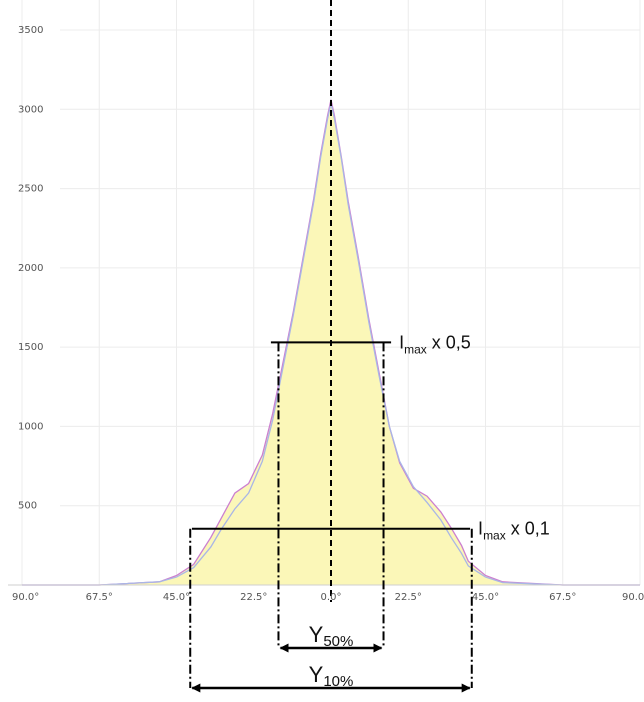 Image resolution: width=644 pixels, height=702 pixels. Describe the element at coordinates (30, 30) in the screenshot. I see `y-tick-label: 3500` at that location.